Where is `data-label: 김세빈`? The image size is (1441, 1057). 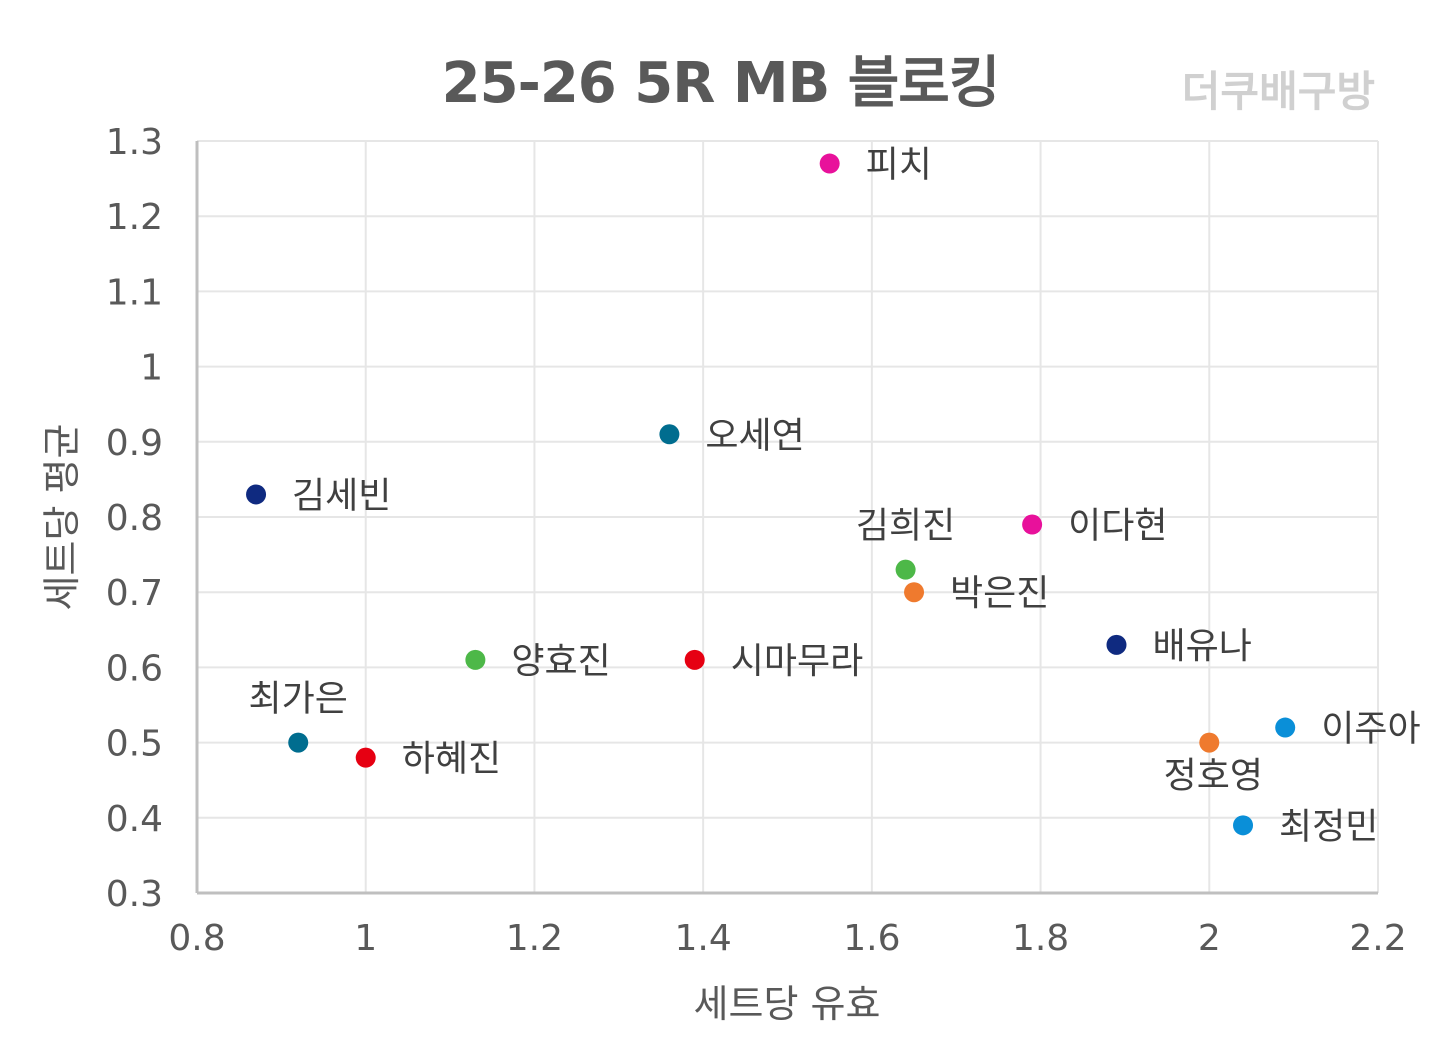
data-label: 김세빈 is located at coordinates (341, 495).